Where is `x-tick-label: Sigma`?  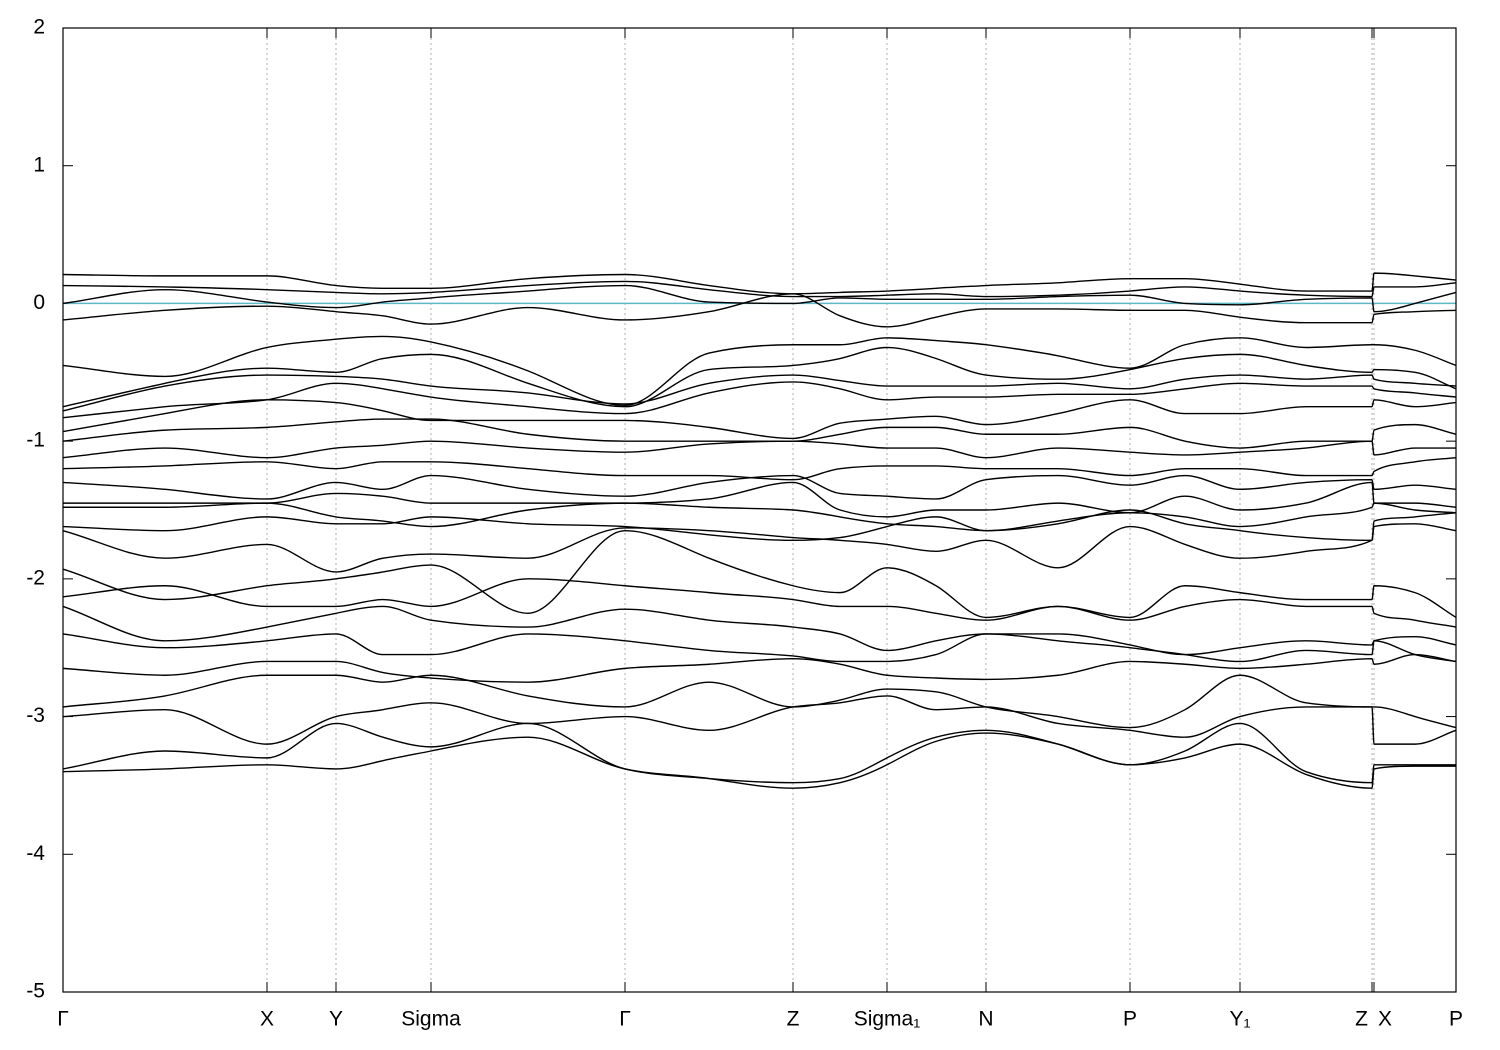
x-tick-label: Sigma is located at coordinates (431, 1019).